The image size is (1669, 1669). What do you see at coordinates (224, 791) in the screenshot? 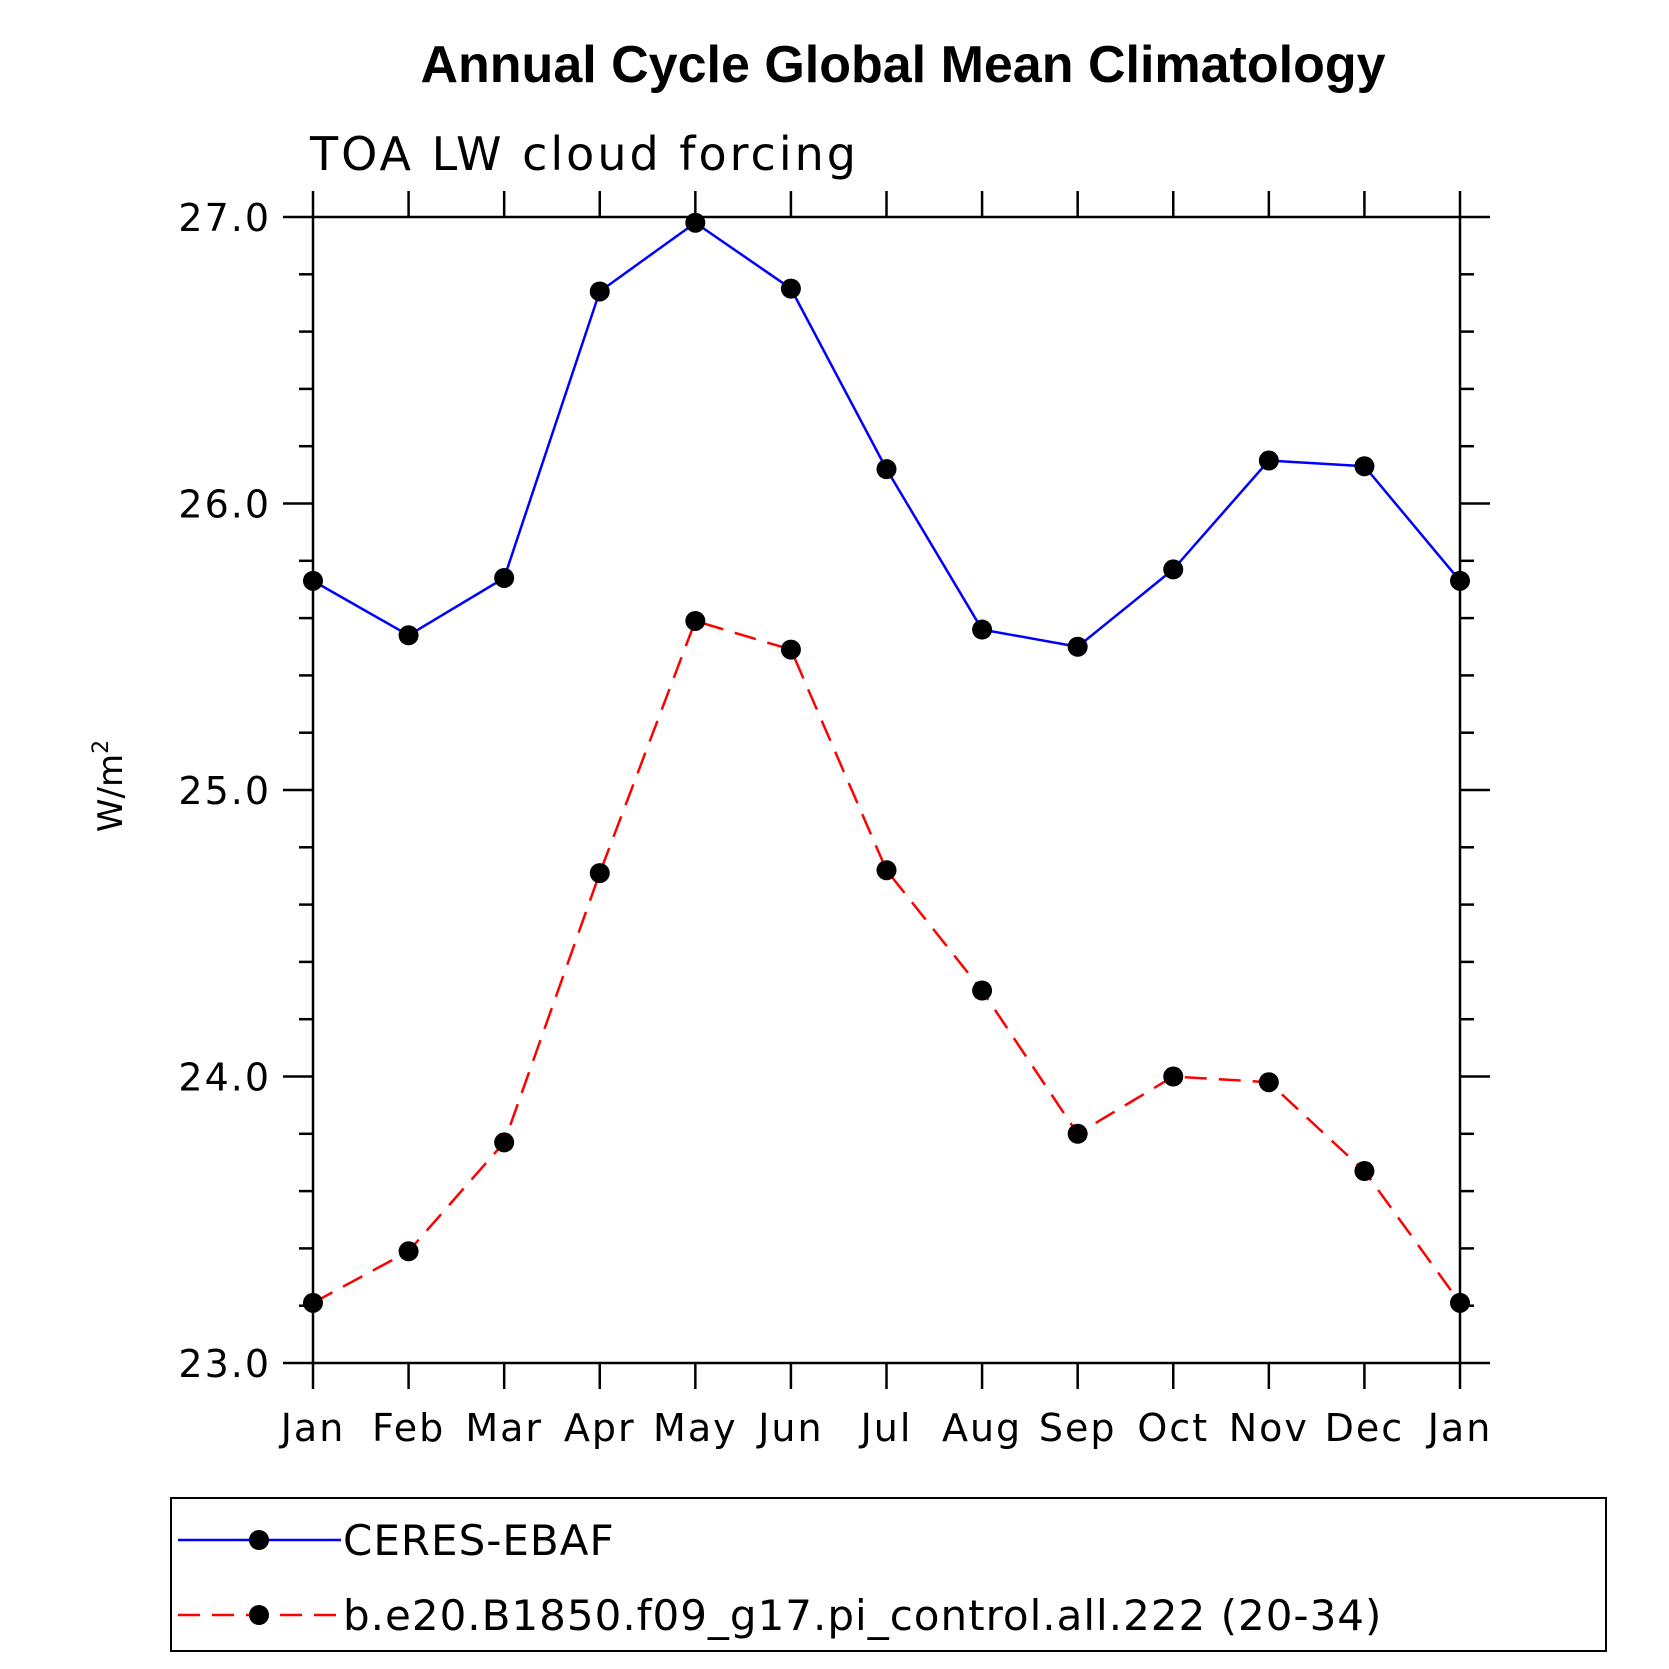
I see `y-tick-label: 25.0` at bounding box center [224, 791].